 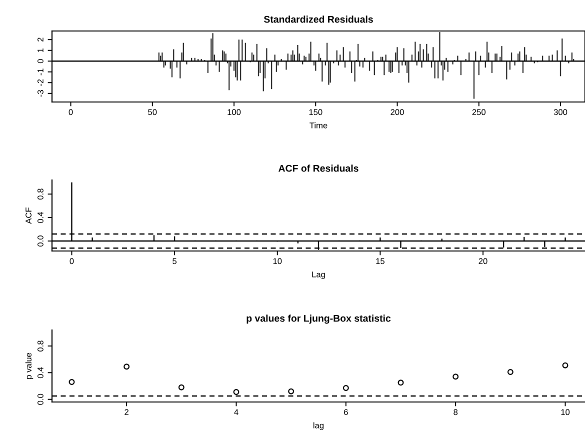 I want to click on chart-title: Standardized Residuals, so click(x=318, y=19).